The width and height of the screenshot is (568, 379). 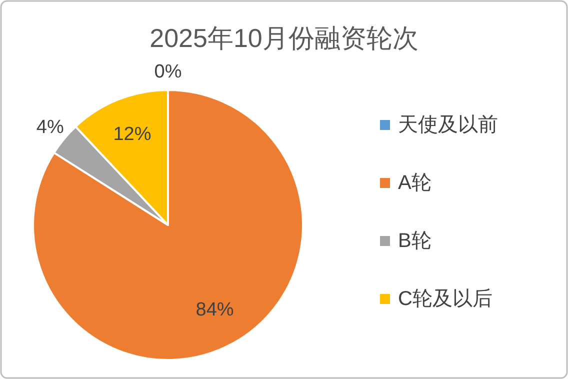 What do you see at coordinates (284, 38) in the screenshot?
I see `chart-title: 2025年10月份融资轮次` at bounding box center [284, 38].